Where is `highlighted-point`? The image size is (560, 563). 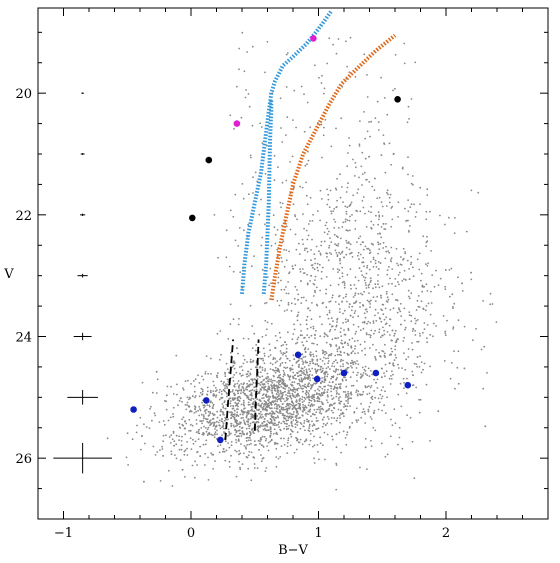 highlighted-point is located at coordinates (408, 385).